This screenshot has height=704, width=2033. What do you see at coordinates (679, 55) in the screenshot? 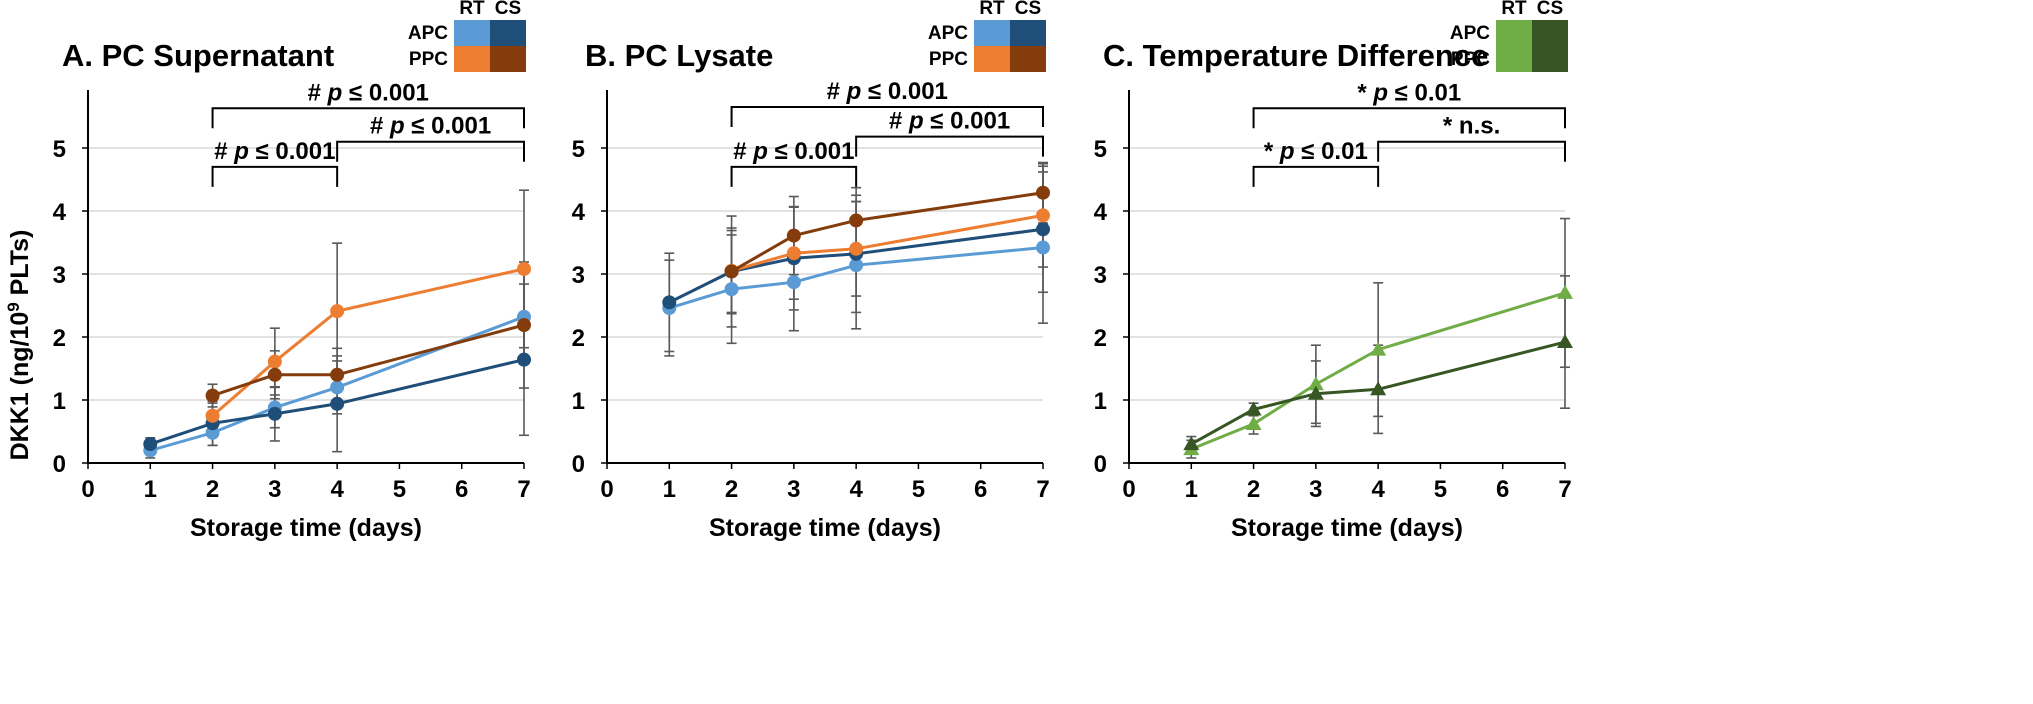
I see `panel-title: B. PC Lysate` at bounding box center [679, 55].